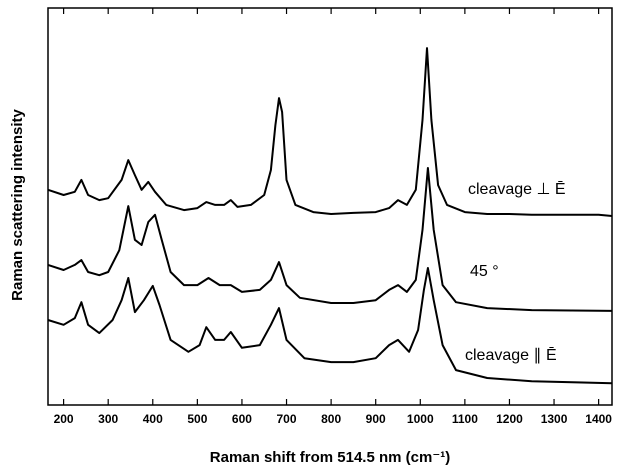  I want to click on x-tick-label: 800, so click(331, 419).